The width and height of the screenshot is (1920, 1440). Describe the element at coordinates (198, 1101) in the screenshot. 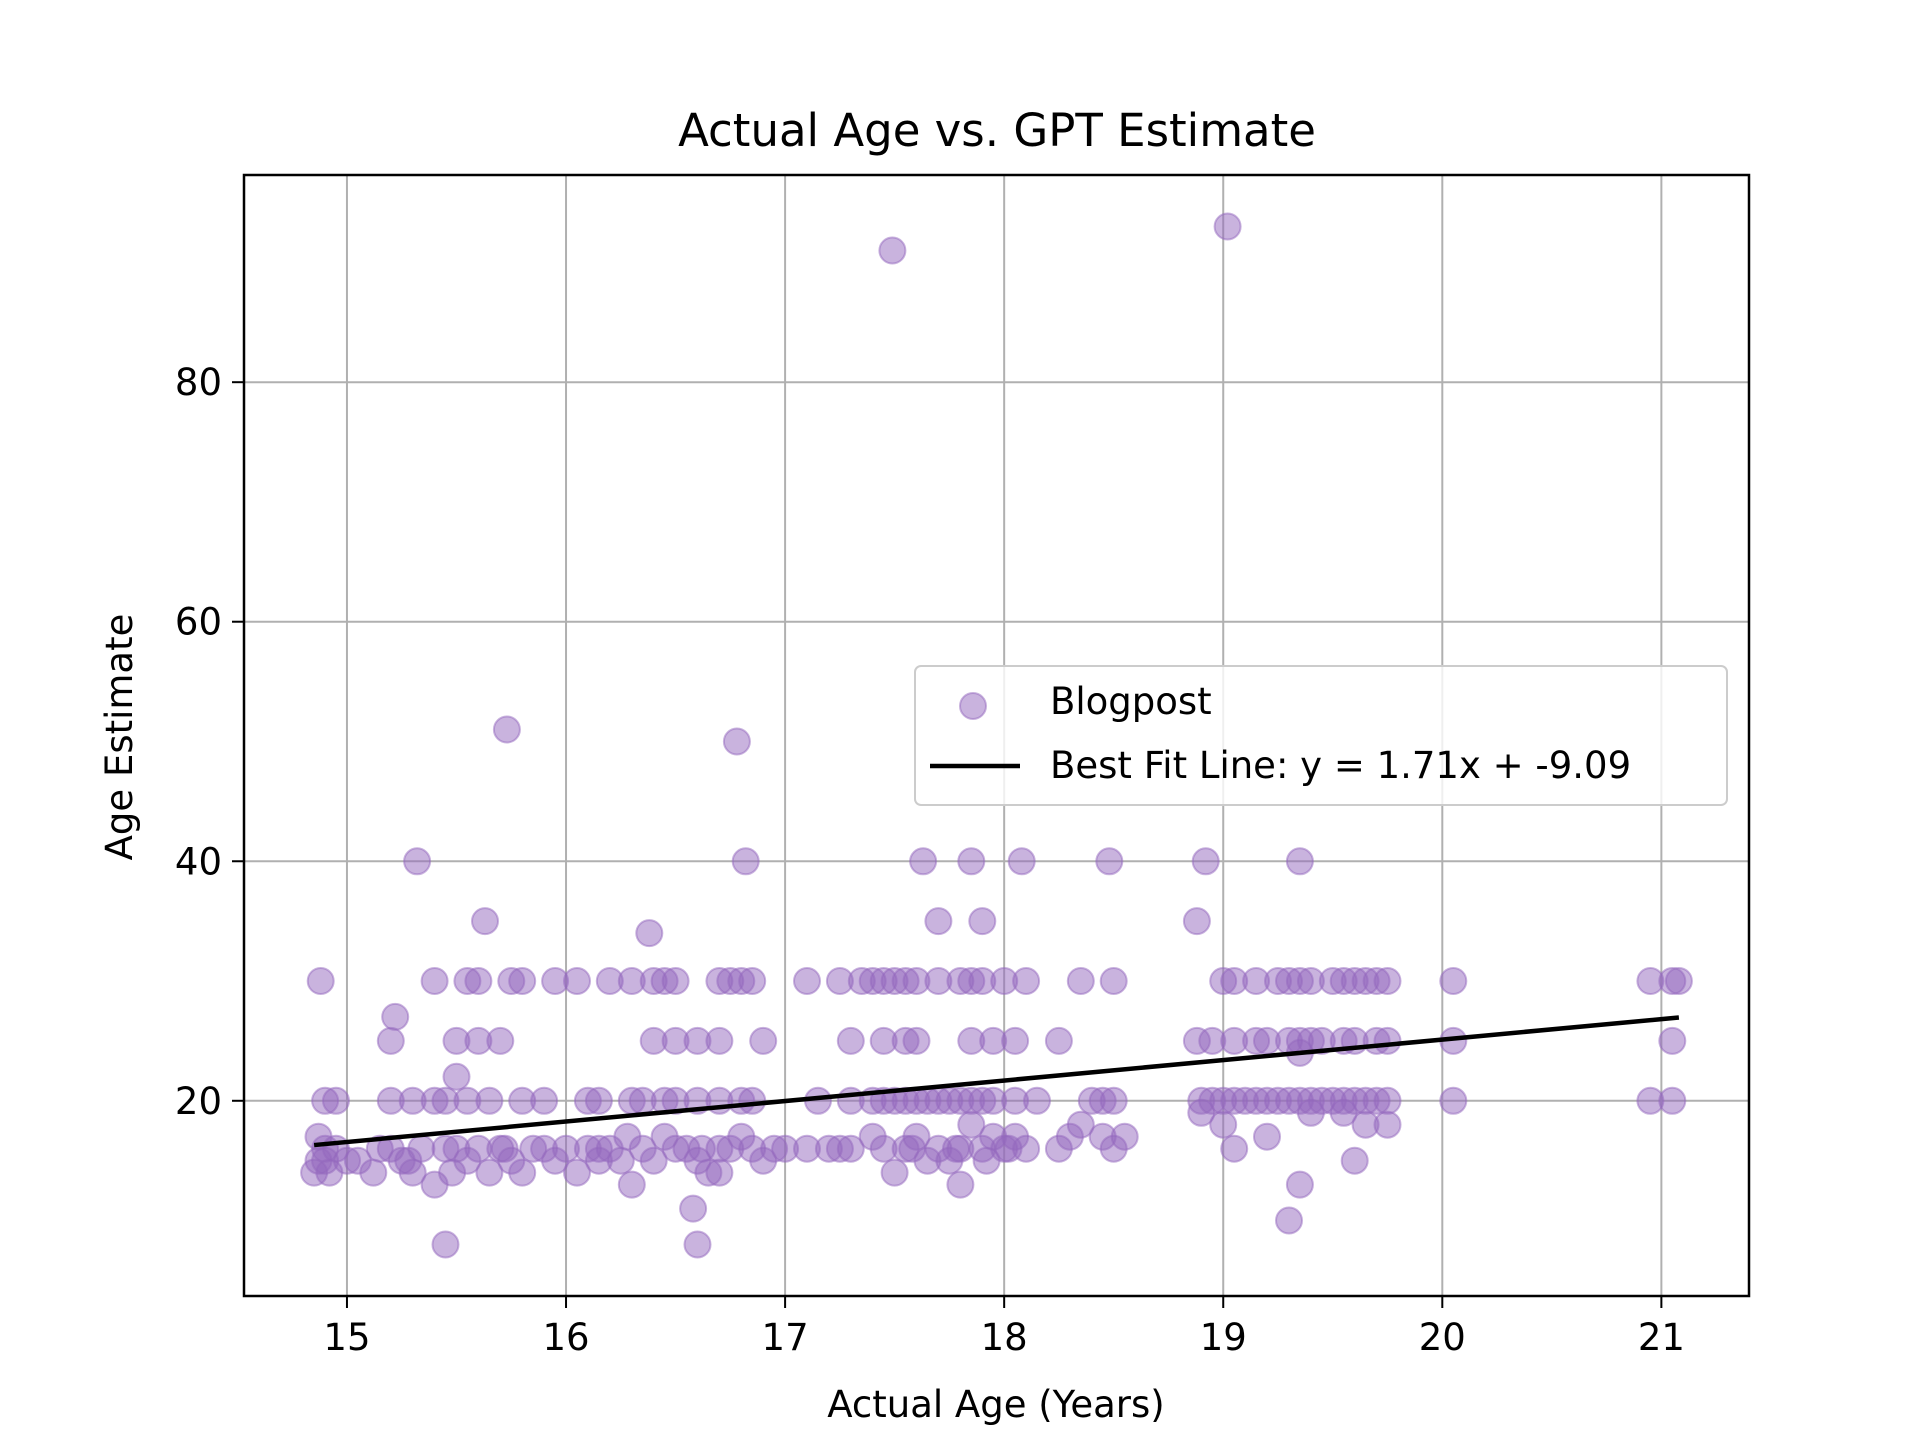

I see `y-tick-label: 20` at that location.